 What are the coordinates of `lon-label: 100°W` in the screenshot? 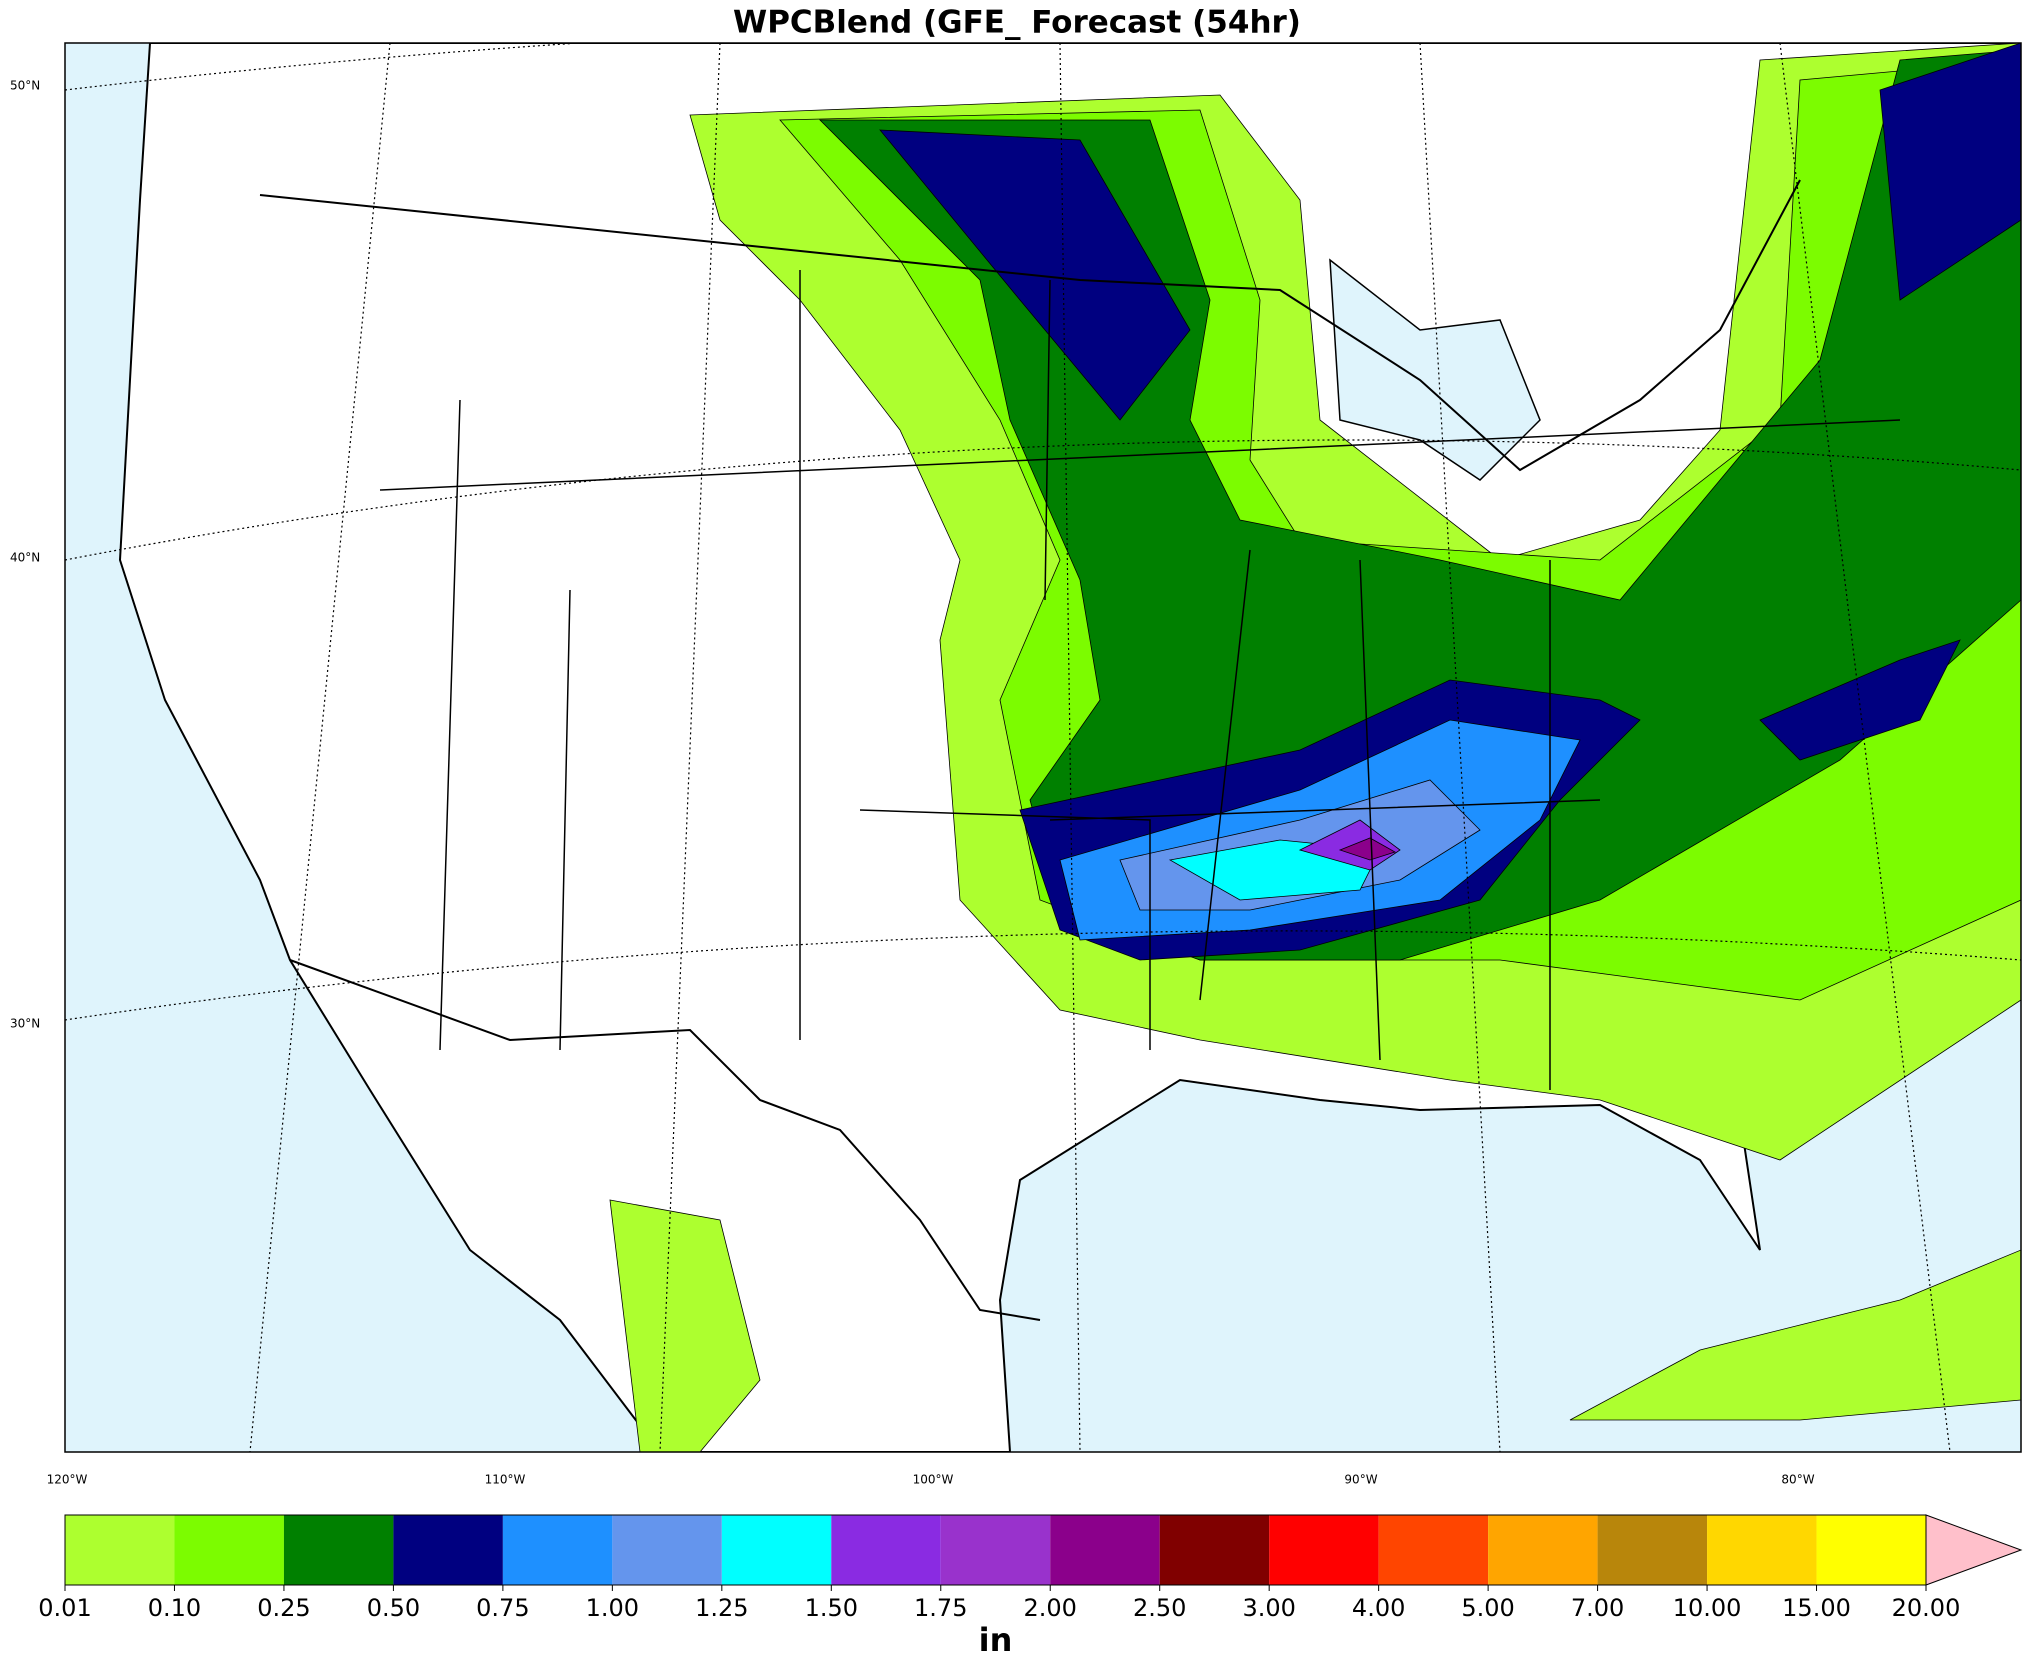 It's located at (933, 1480).